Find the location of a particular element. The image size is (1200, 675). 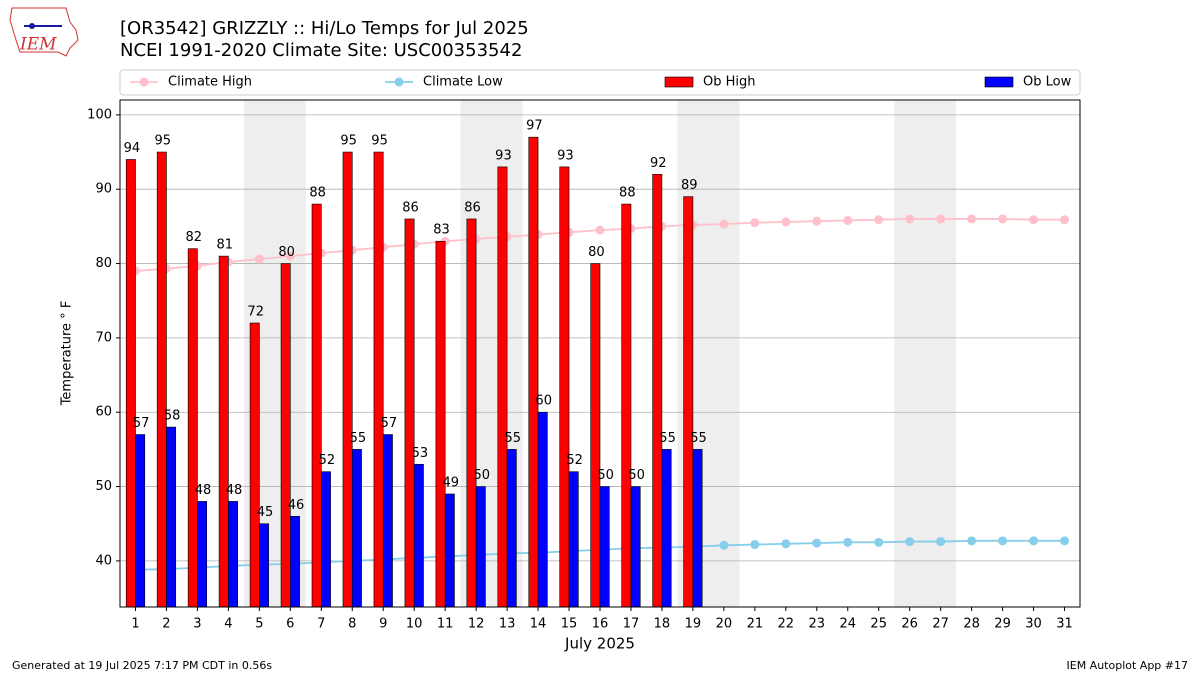

x-tick-label: 28 is located at coordinates (971, 624).